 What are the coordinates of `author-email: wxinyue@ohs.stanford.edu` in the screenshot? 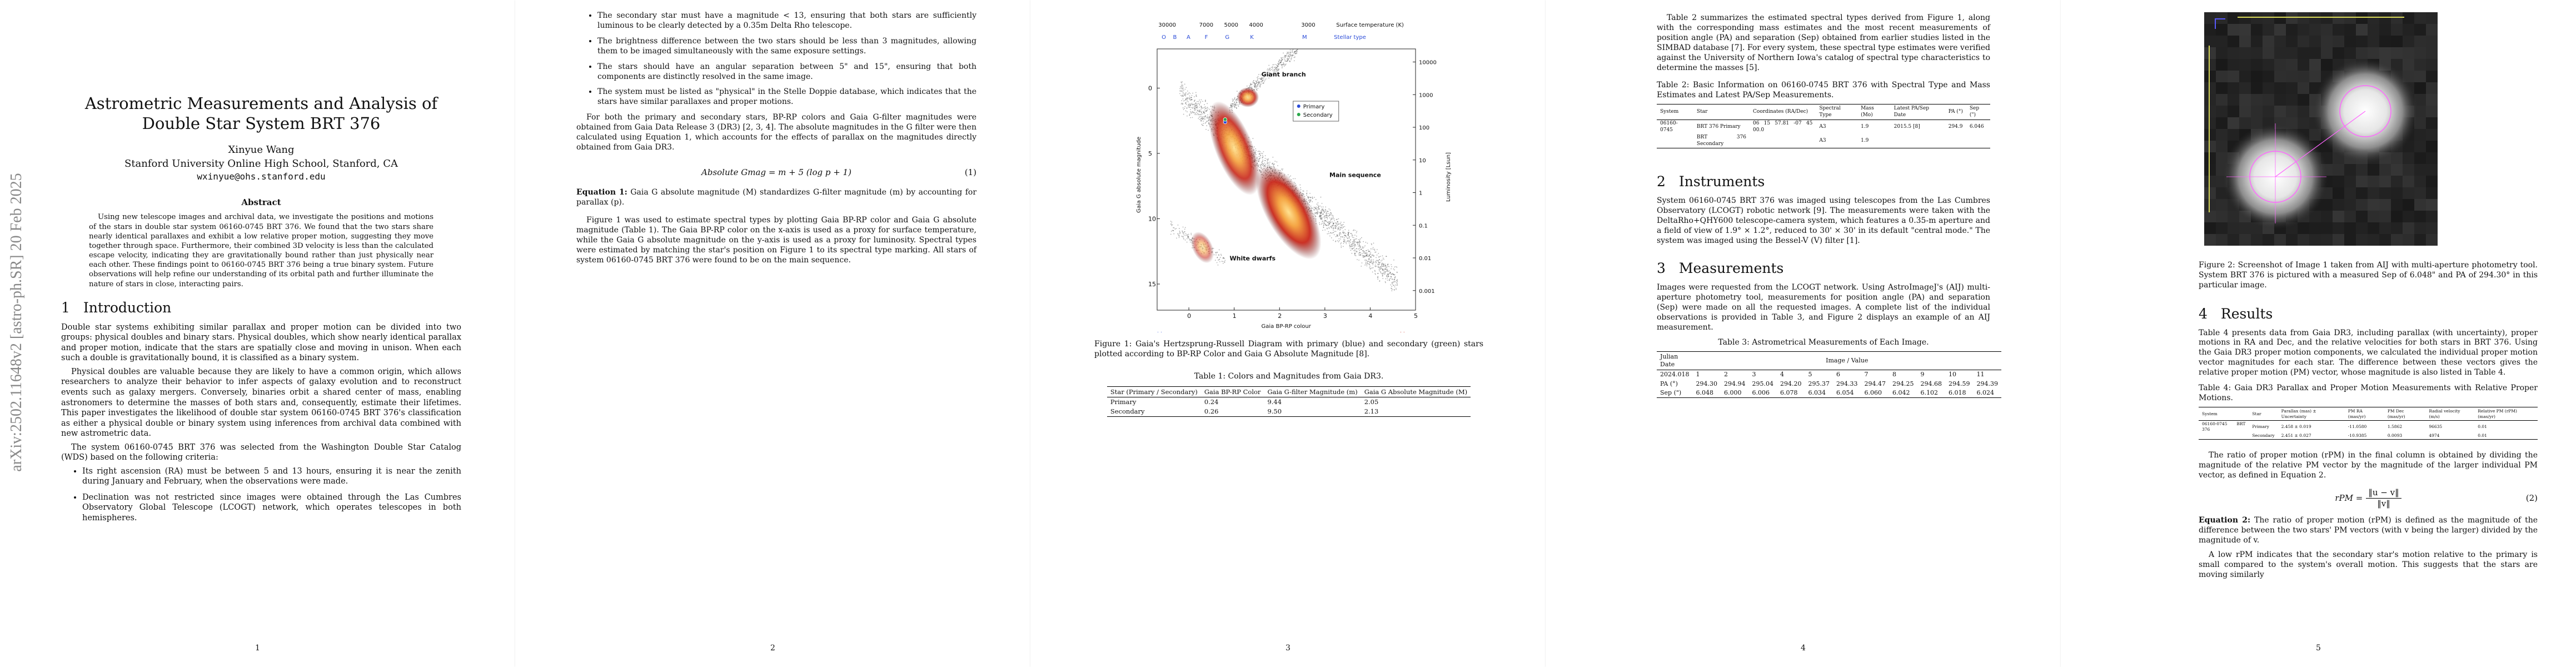 It's located at (261, 176).